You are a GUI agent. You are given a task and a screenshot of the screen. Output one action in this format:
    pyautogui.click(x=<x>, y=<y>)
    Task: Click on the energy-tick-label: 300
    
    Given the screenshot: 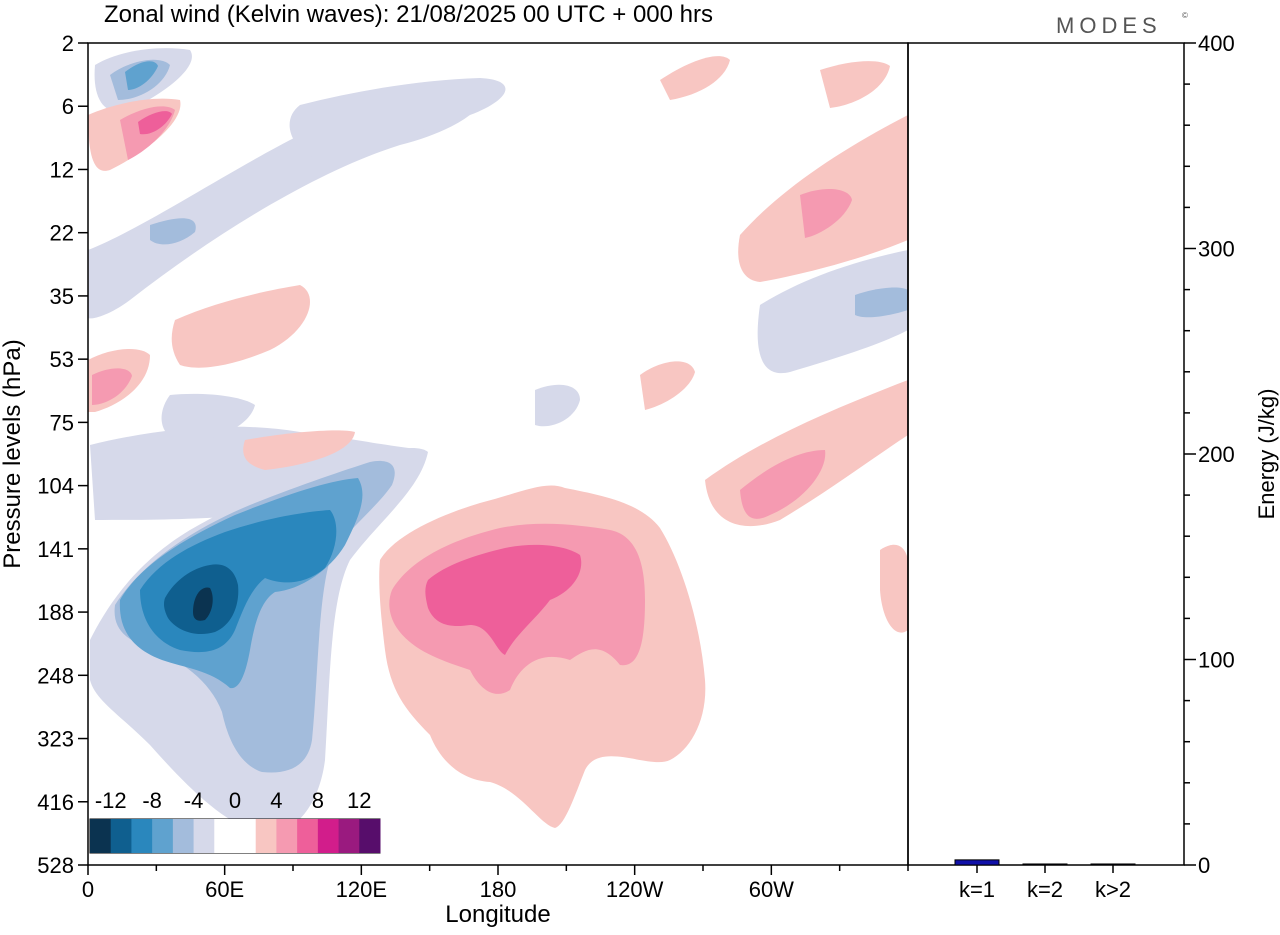 What is the action you would take?
    pyautogui.click(x=1216, y=249)
    